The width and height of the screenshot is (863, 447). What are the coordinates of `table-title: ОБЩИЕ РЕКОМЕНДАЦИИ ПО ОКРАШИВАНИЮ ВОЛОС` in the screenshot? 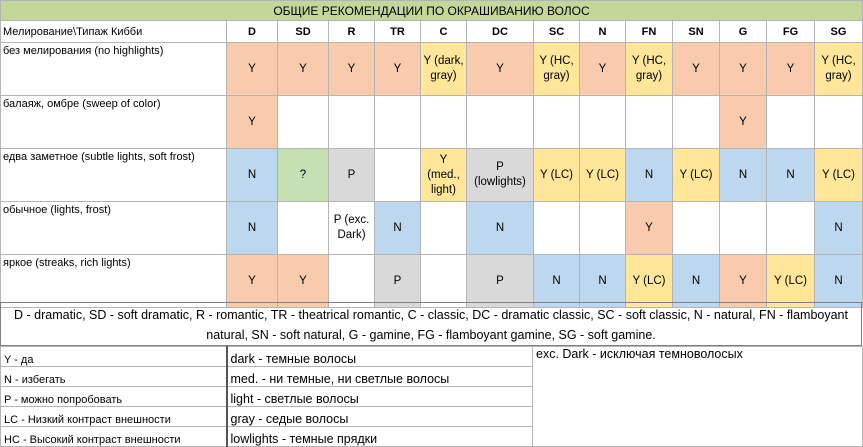 It's located at (431, 10).